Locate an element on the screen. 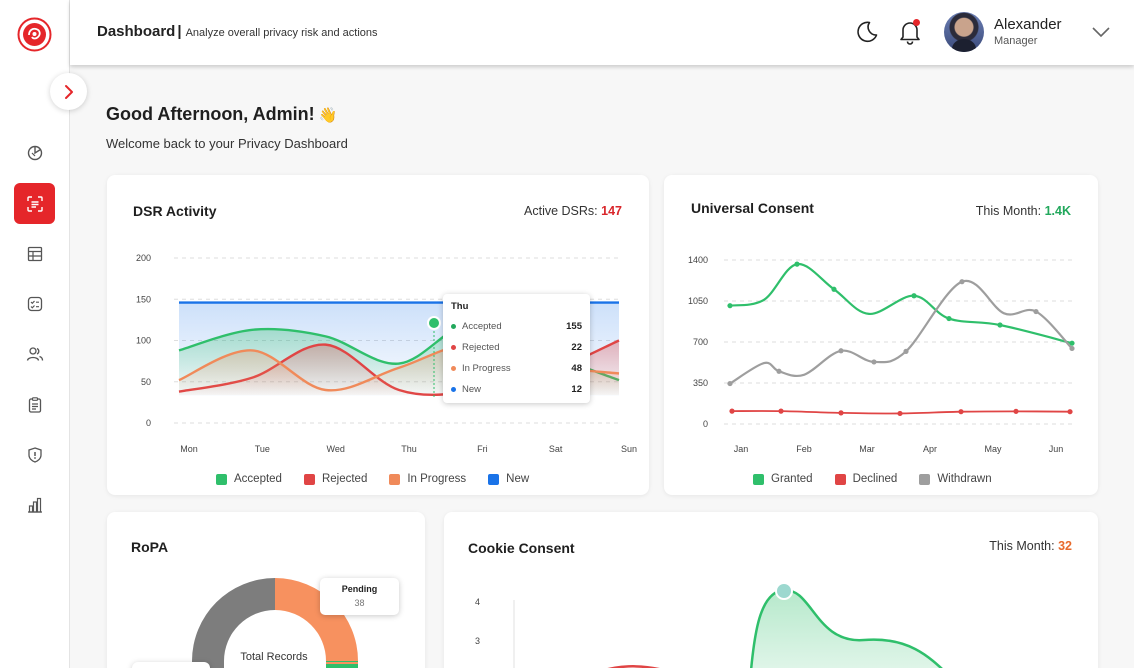 Image resolution: width=1134 pixels, height=668 pixels. greeting-text: Good Afternoon, Admin! is located at coordinates (210, 114).